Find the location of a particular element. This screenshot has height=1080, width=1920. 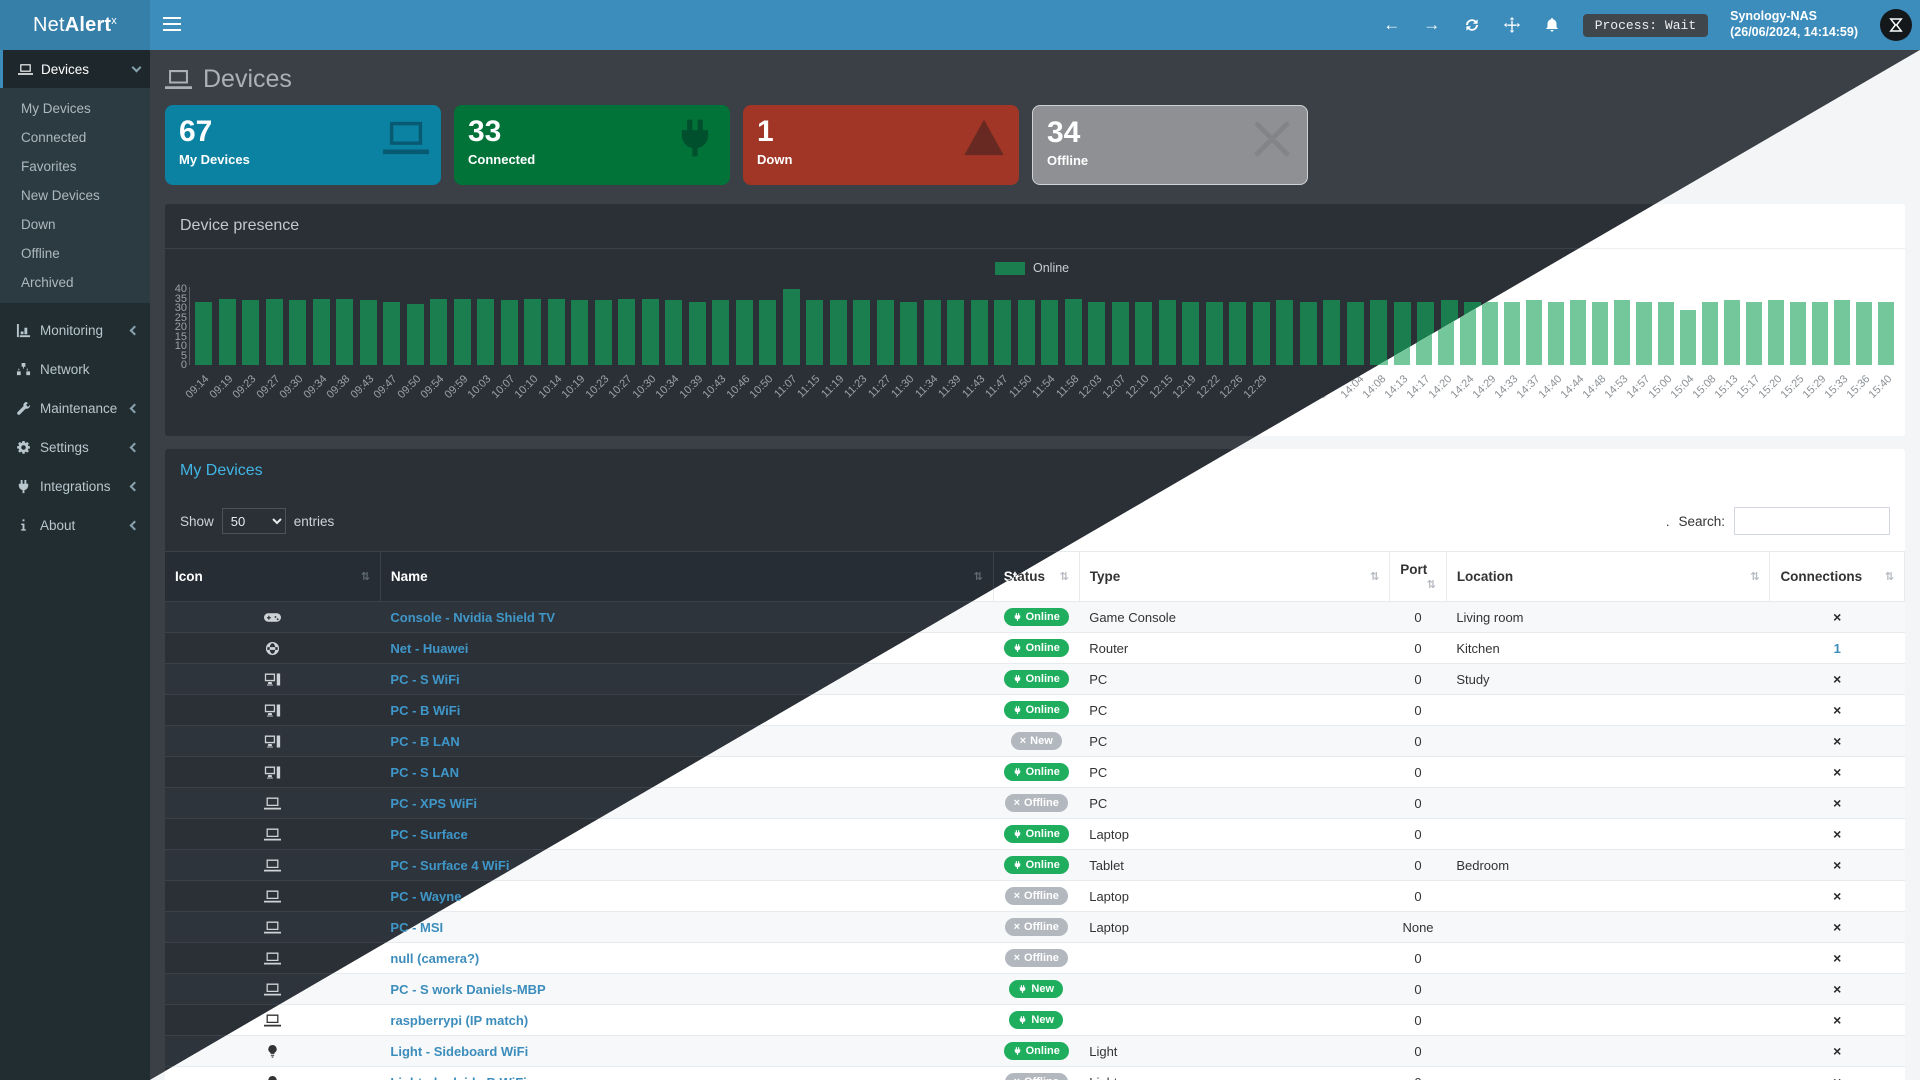

sidebar-item-network: Network is located at coordinates (75, 369).